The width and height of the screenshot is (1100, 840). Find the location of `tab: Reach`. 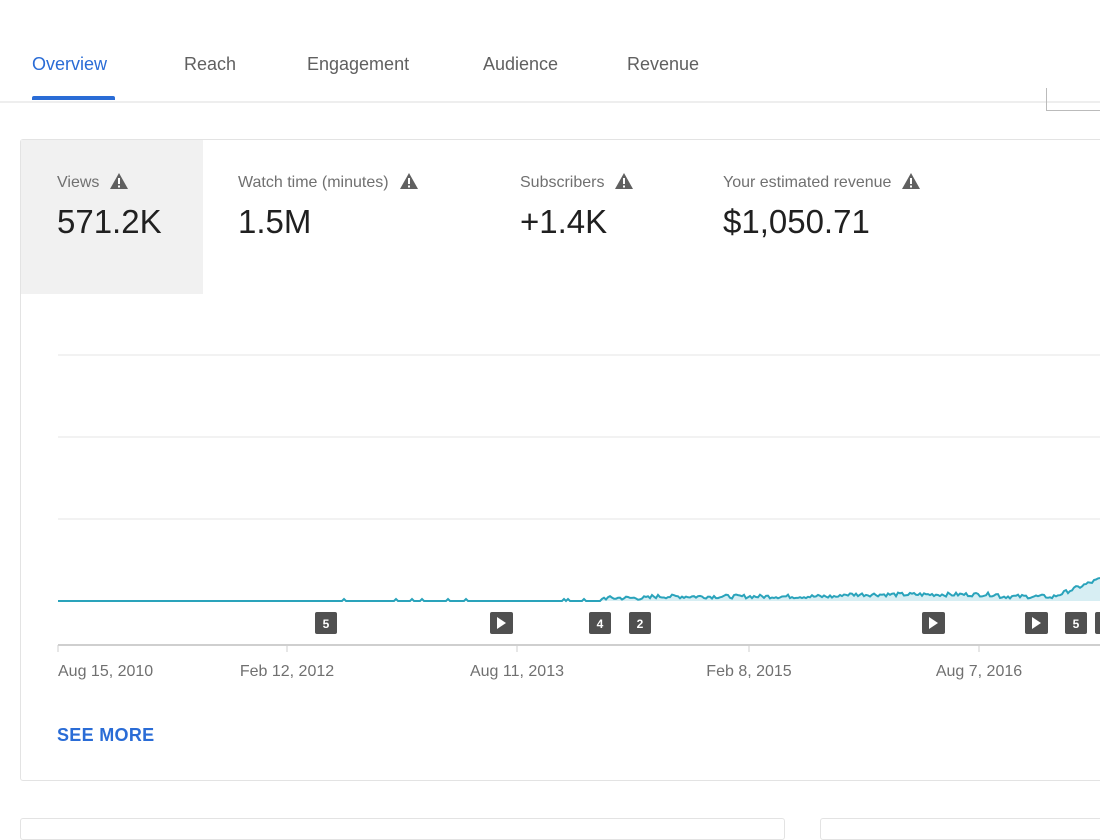

tab: Reach is located at coordinates (210, 64).